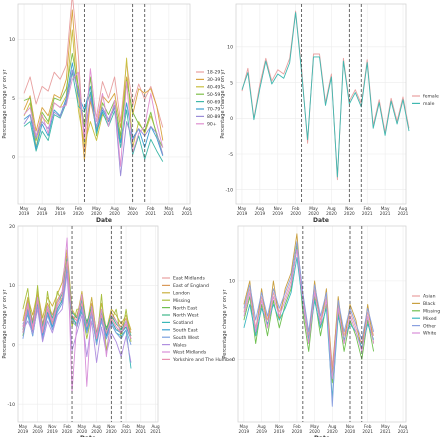 This screenshot has width=440, height=437. Describe the element at coordinates (213, 110) in the screenshot. I see `legend-label: 70-79` at that location.